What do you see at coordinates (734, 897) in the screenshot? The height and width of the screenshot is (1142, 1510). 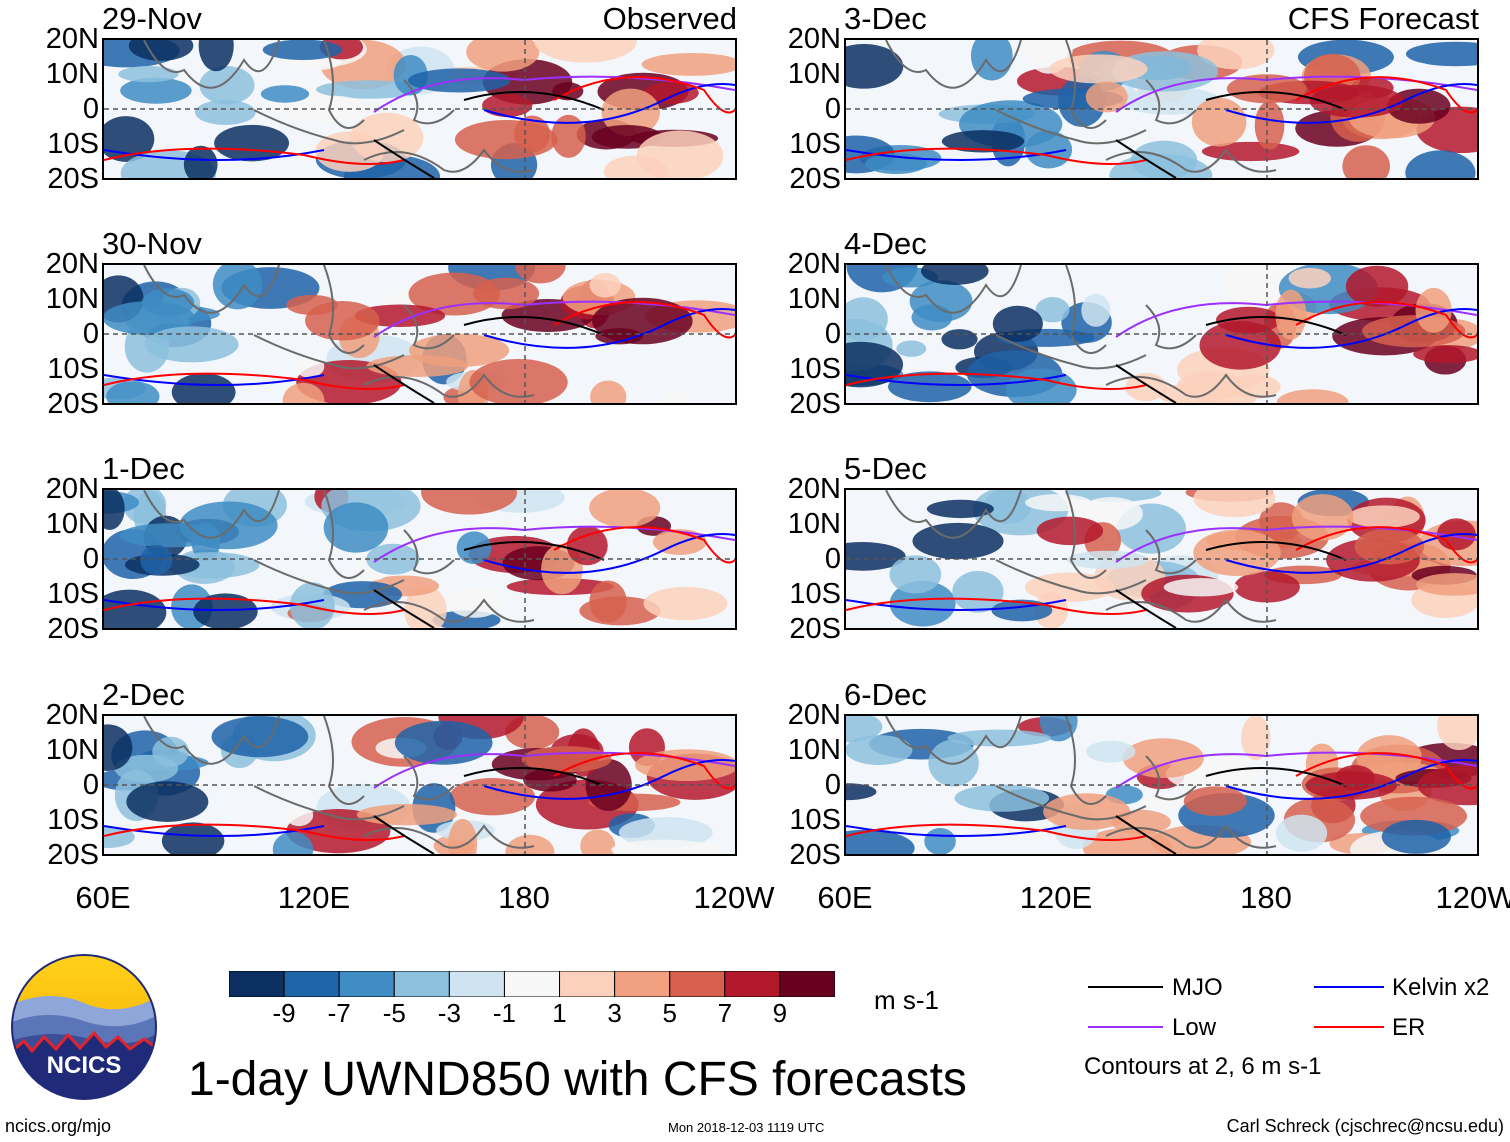 I see `x-tick-left-120w: 120W` at bounding box center [734, 897].